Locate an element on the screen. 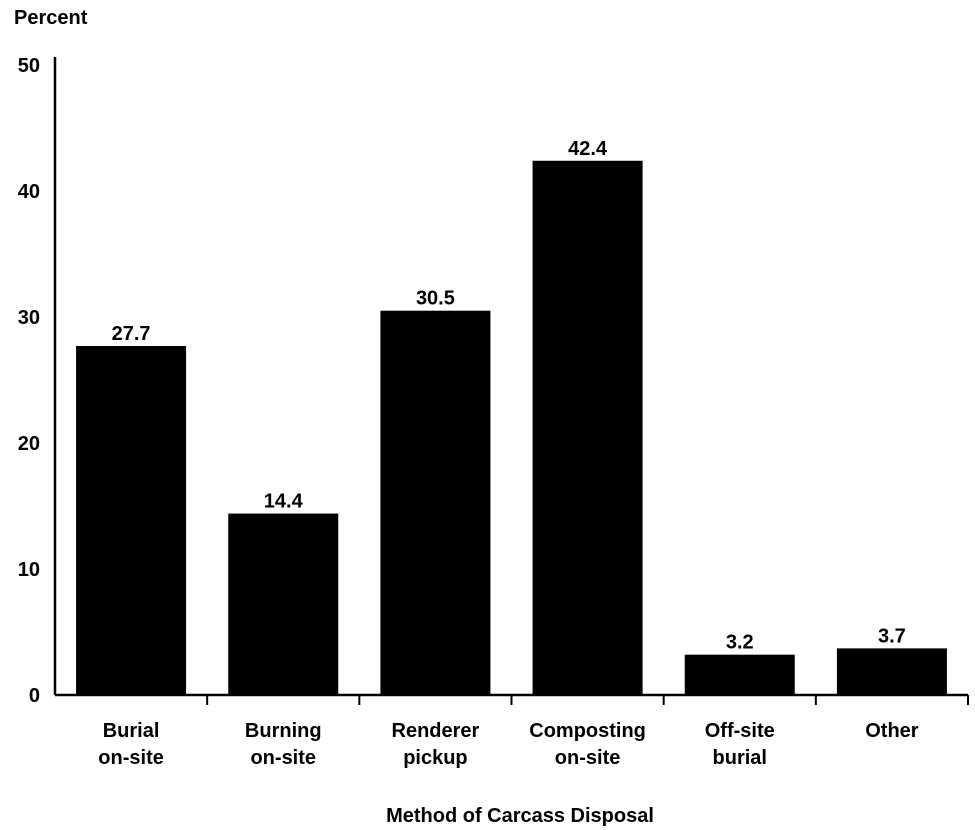 This screenshot has width=975, height=830. y-tick-label: 20 is located at coordinates (29, 444).